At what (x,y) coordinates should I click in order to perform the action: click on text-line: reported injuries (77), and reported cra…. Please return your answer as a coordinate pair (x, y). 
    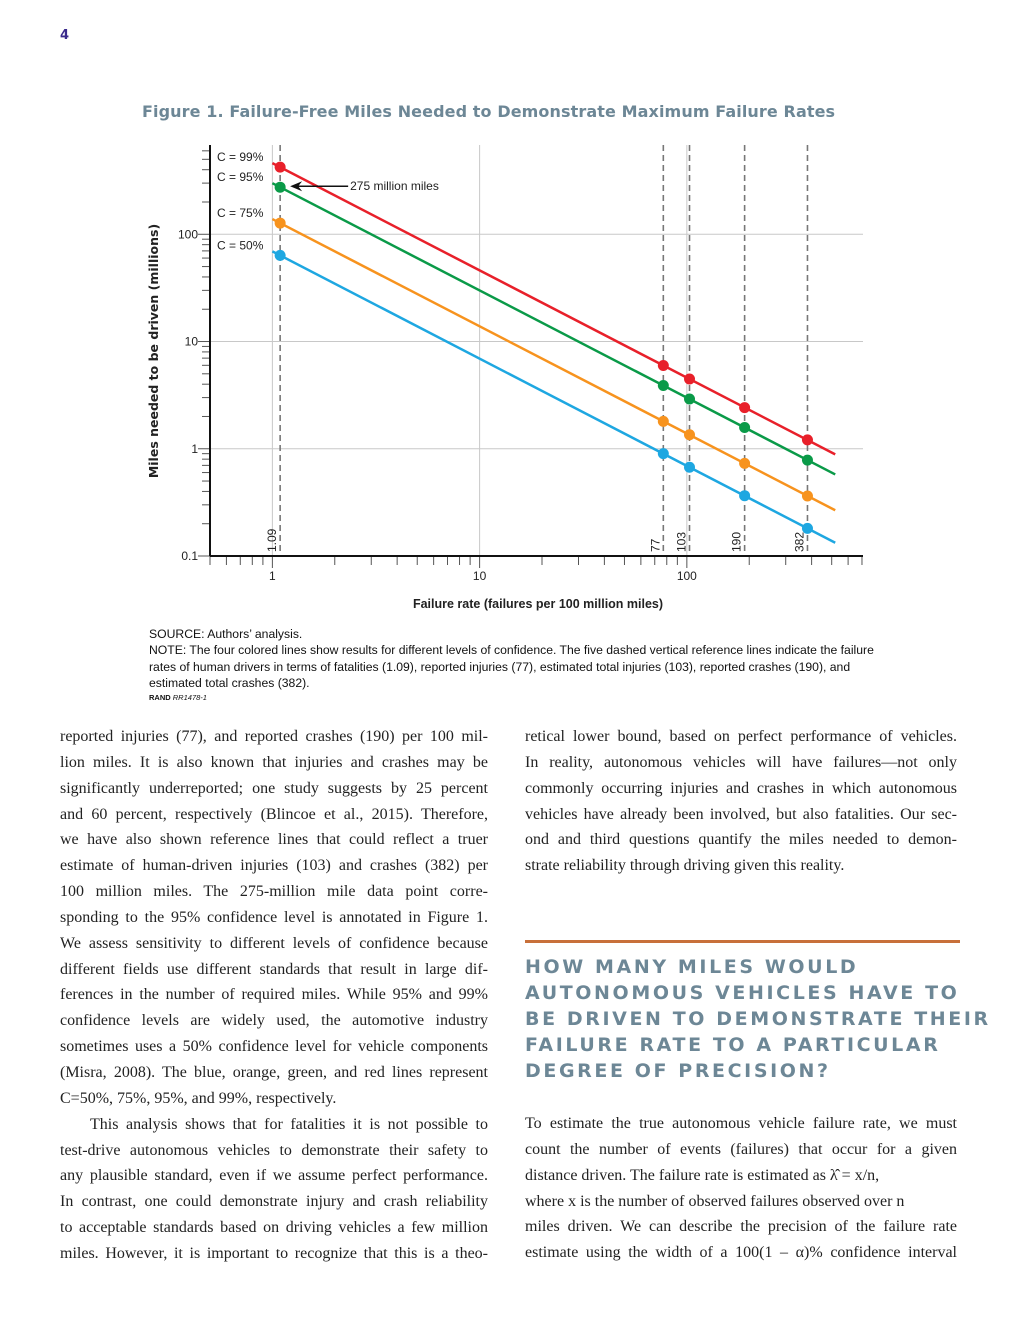
    Looking at the image, I should click on (274, 736).